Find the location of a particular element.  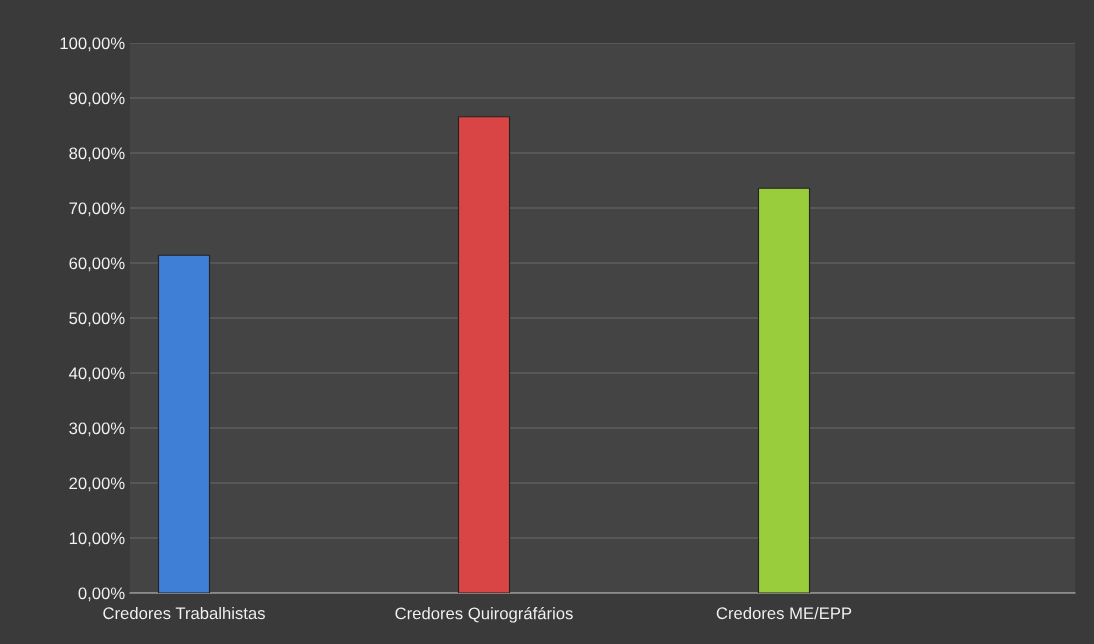

x-tick-label: Credores Trabalhistas is located at coordinates (184, 613).